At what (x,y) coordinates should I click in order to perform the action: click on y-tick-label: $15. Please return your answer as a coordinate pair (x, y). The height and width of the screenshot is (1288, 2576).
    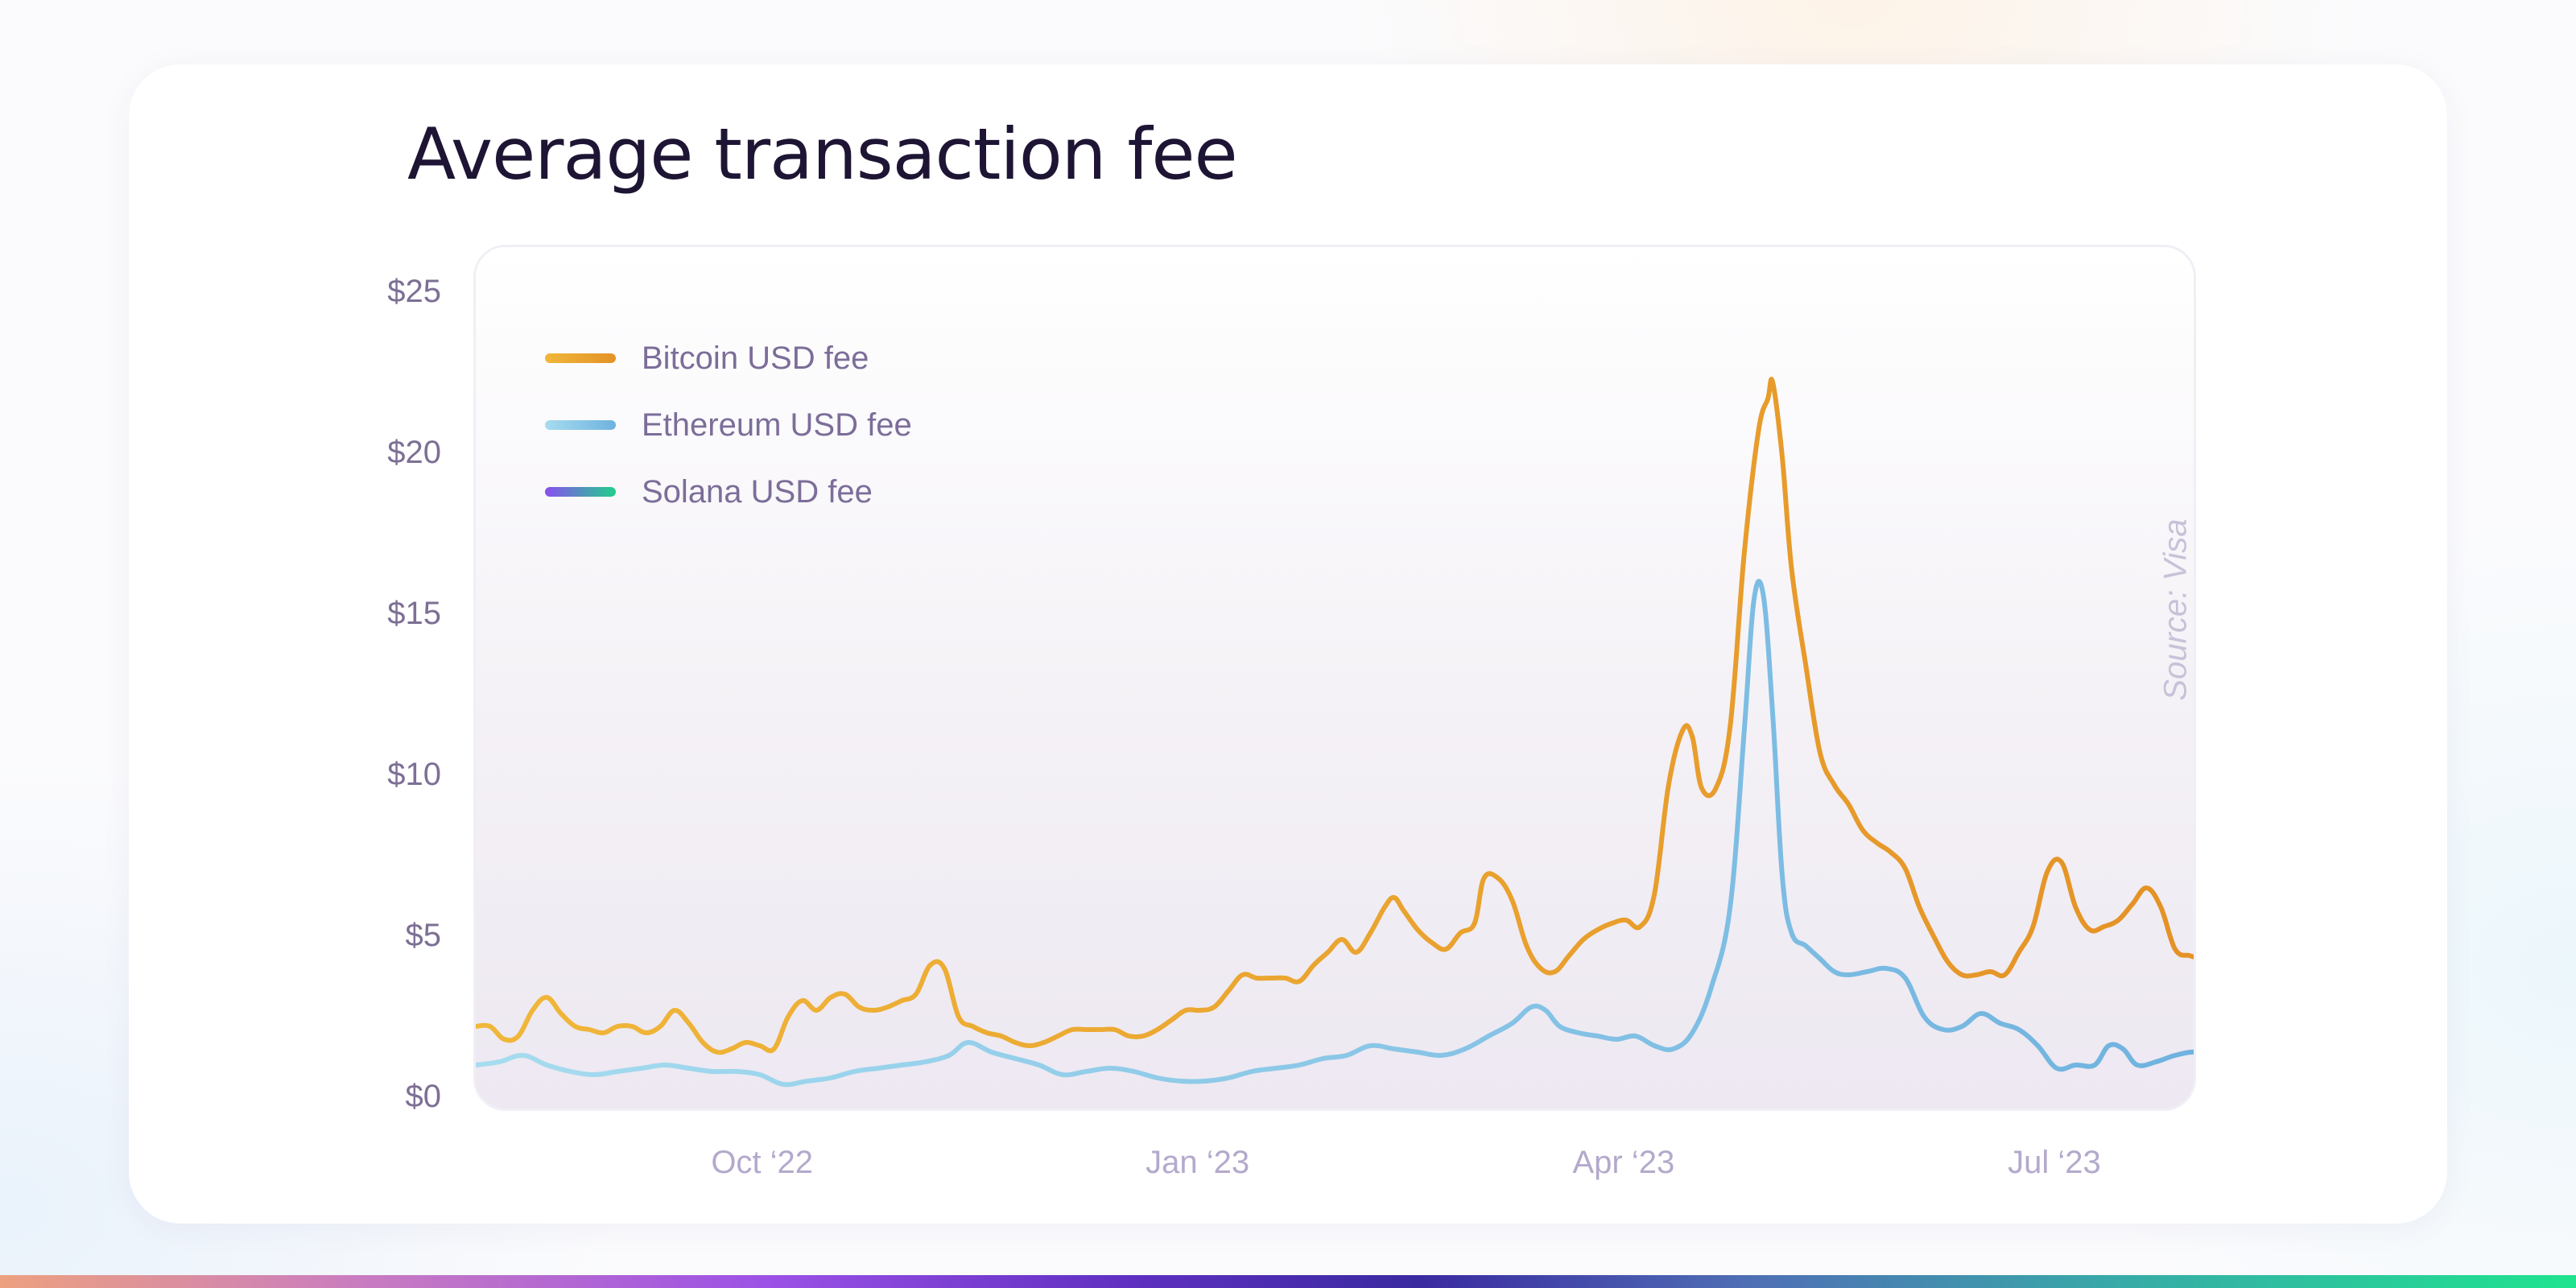
    Looking at the image, I should click on (414, 613).